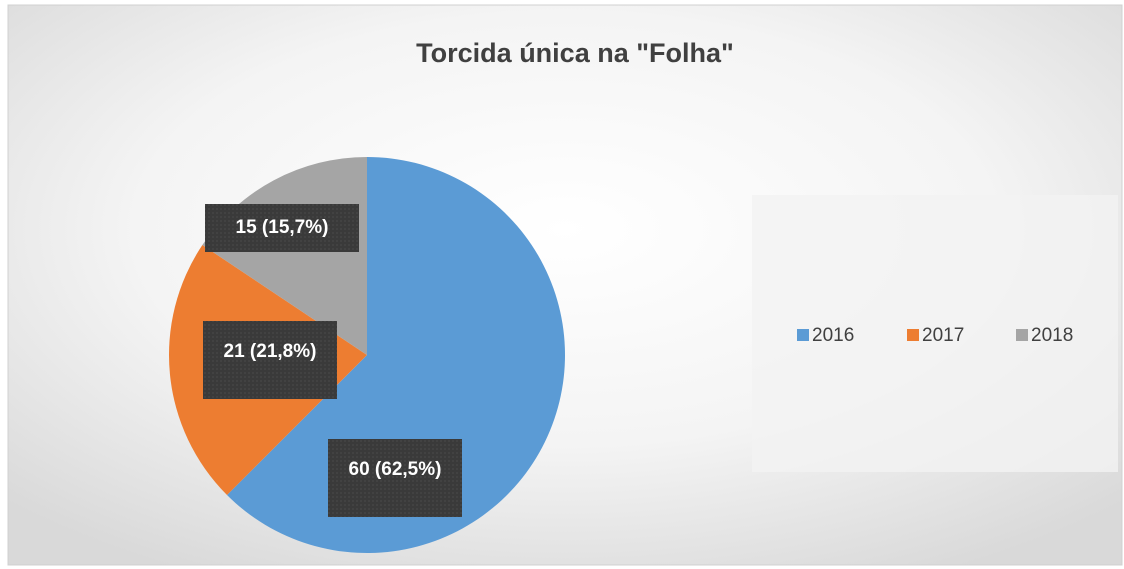 The height and width of the screenshot is (569, 1124). What do you see at coordinates (270, 351) in the screenshot?
I see `data-label: 21 (21,8%)` at bounding box center [270, 351].